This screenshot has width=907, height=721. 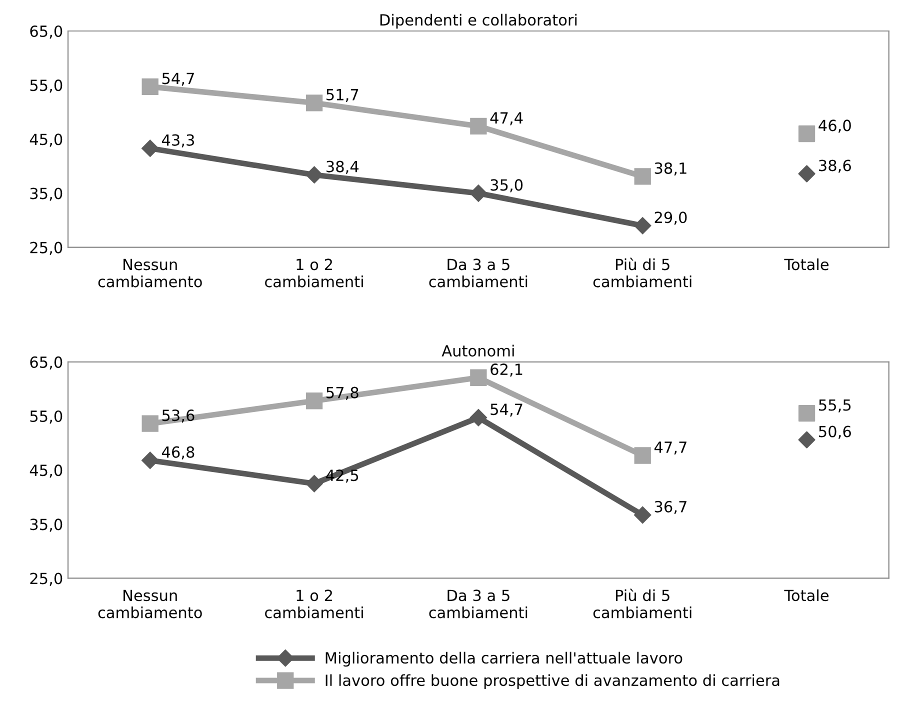 What do you see at coordinates (670, 169) in the screenshot?
I see `data-label: 38,1` at bounding box center [670, 169].